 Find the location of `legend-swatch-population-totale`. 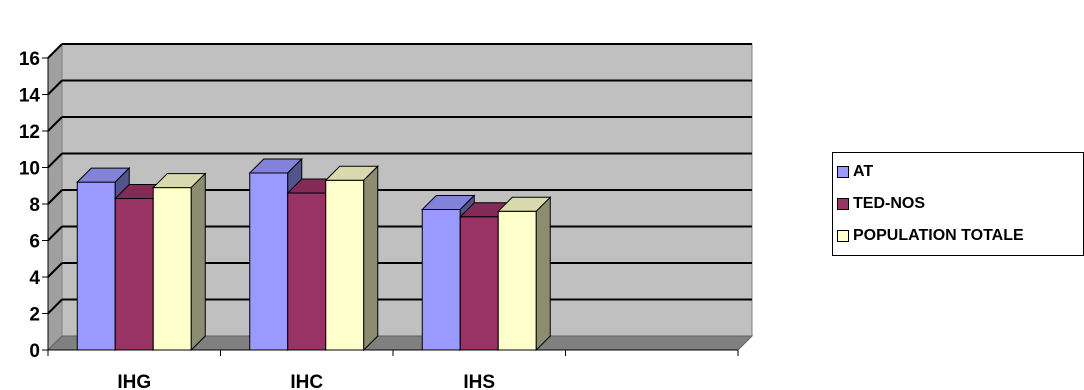

legend-swatch-population-totale is located at coordinates (843, 236).